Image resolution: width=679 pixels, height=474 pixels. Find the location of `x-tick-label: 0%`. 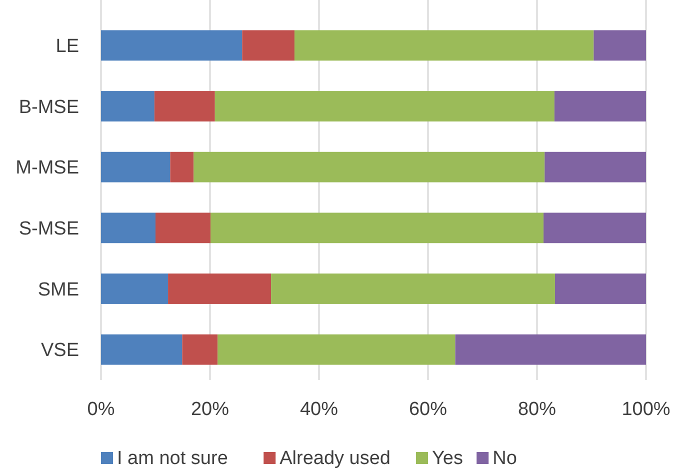

x-tick-label: 0% is located at coordinates (101, 409).